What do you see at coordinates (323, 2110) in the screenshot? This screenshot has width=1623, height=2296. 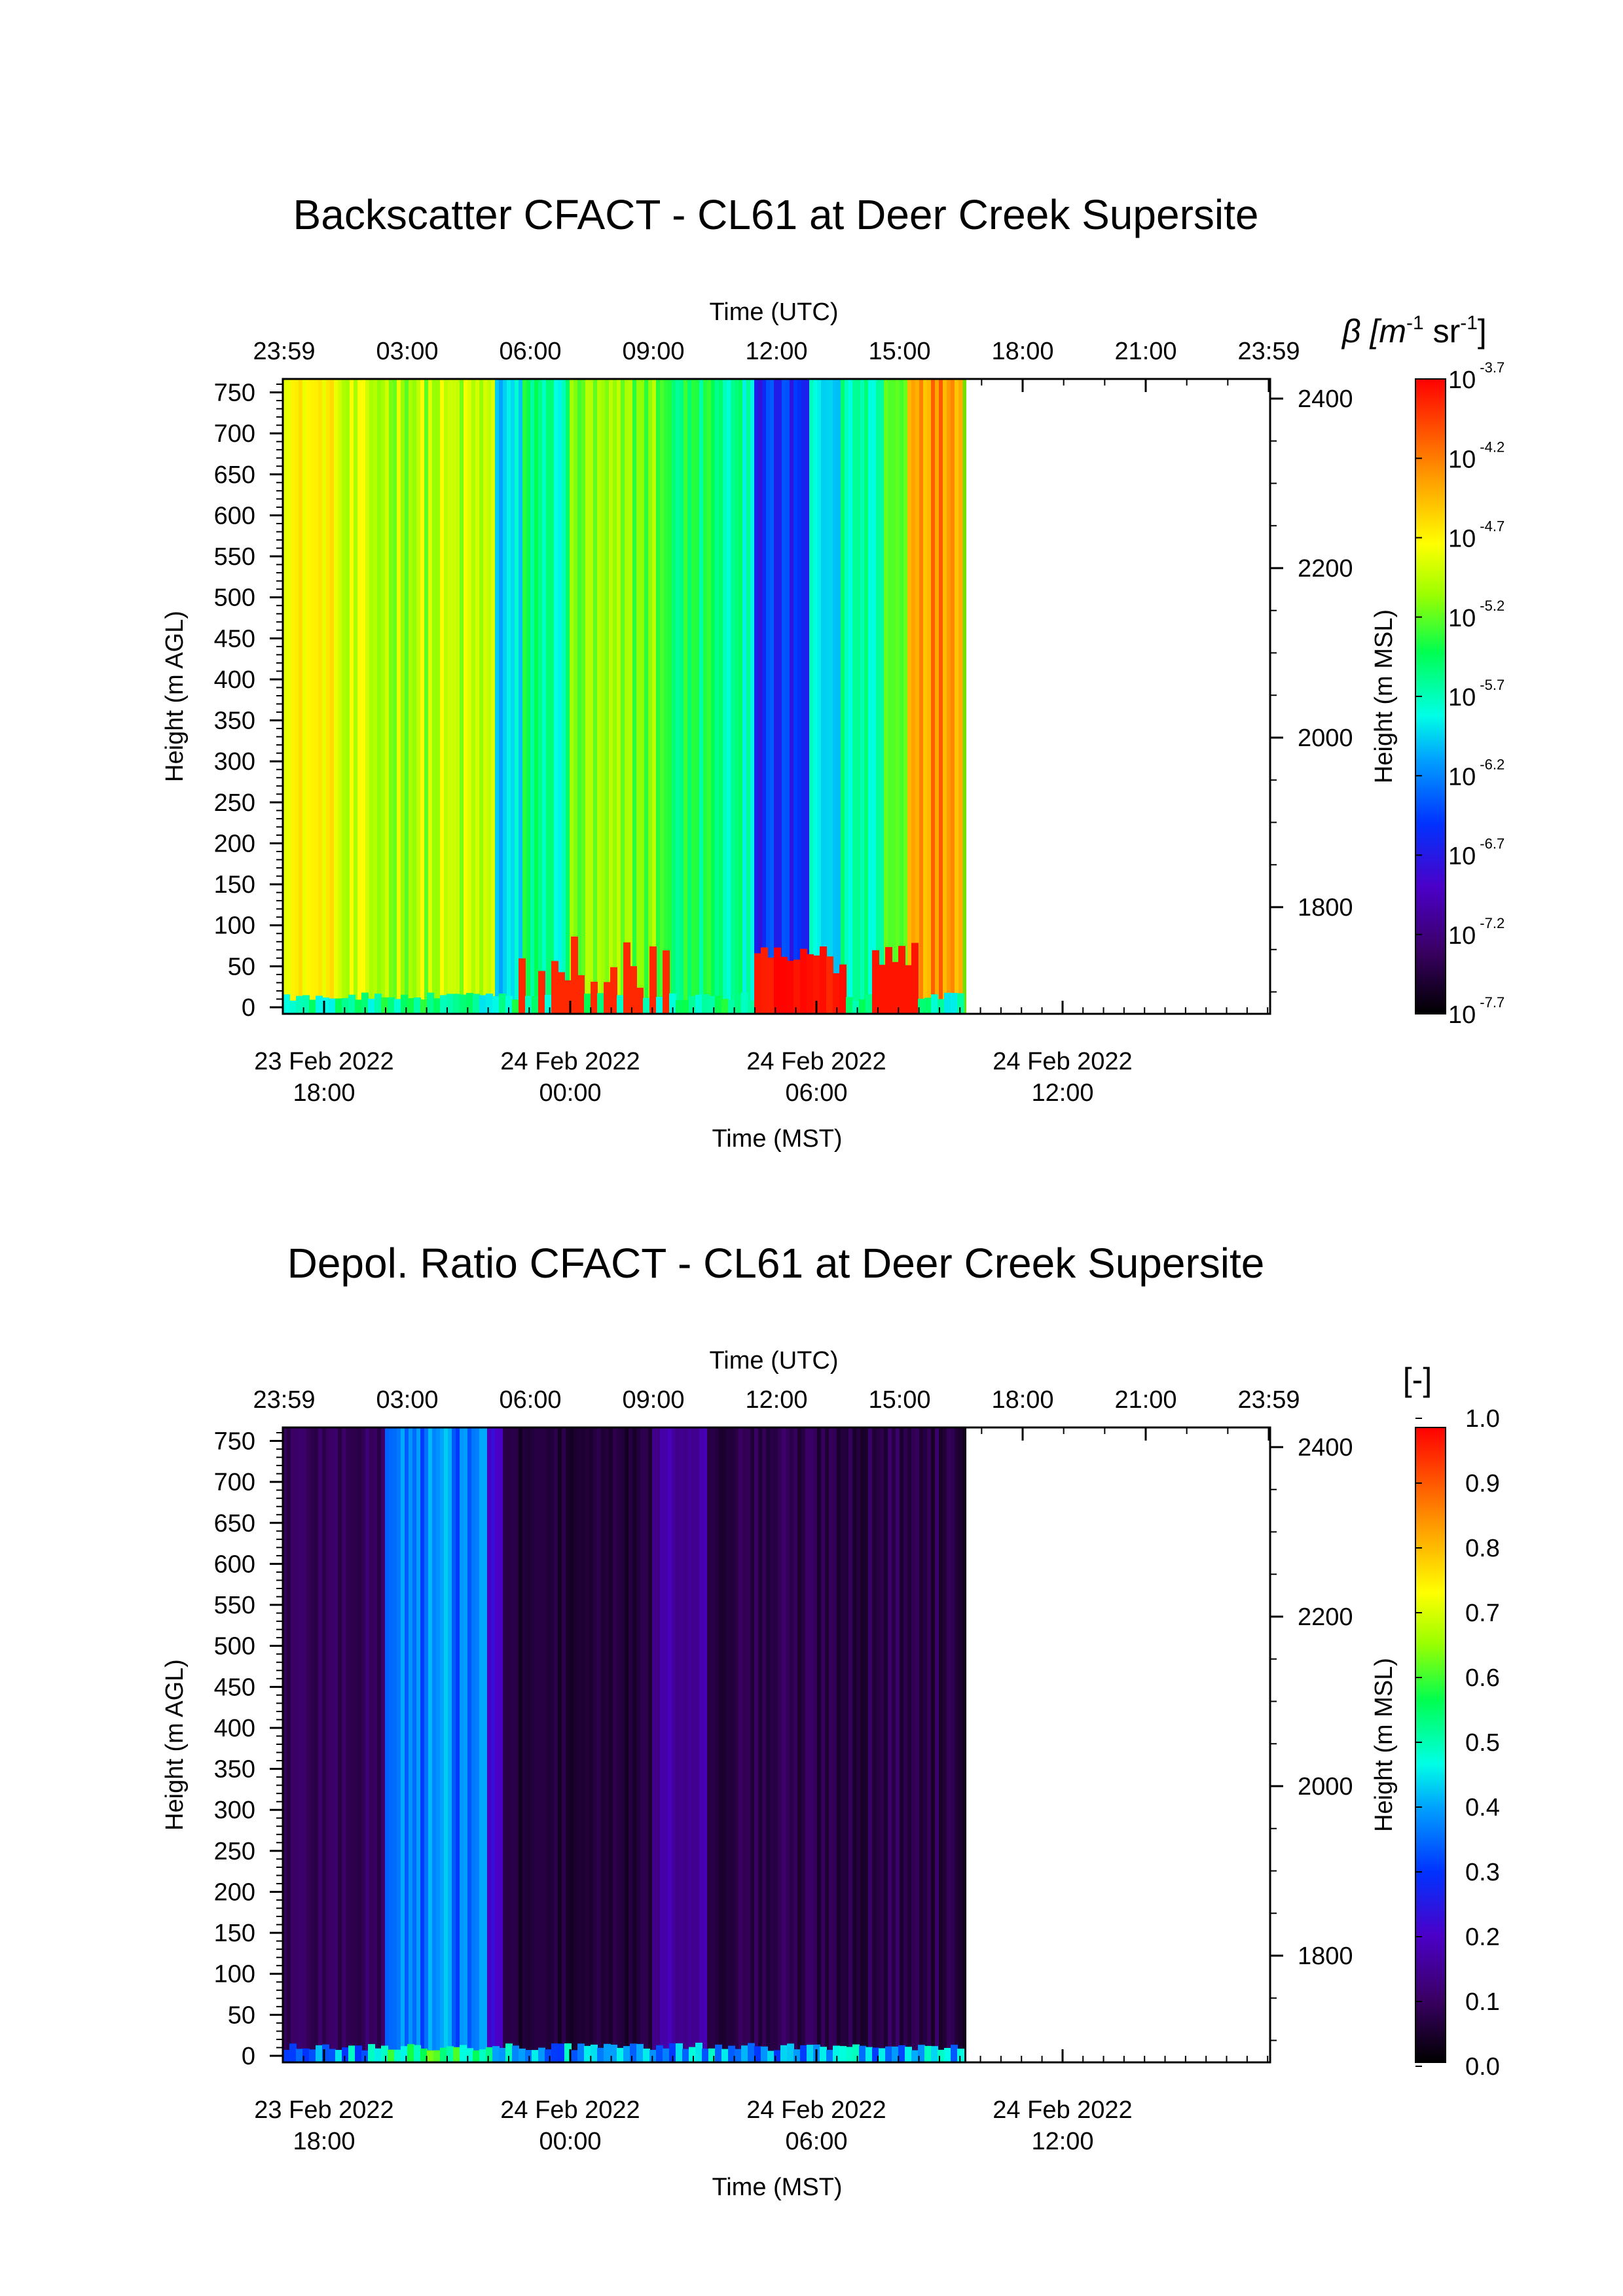 I see `x-bottom-tick-date: 23 Feb 2022` at bounding box center [323, 2110].